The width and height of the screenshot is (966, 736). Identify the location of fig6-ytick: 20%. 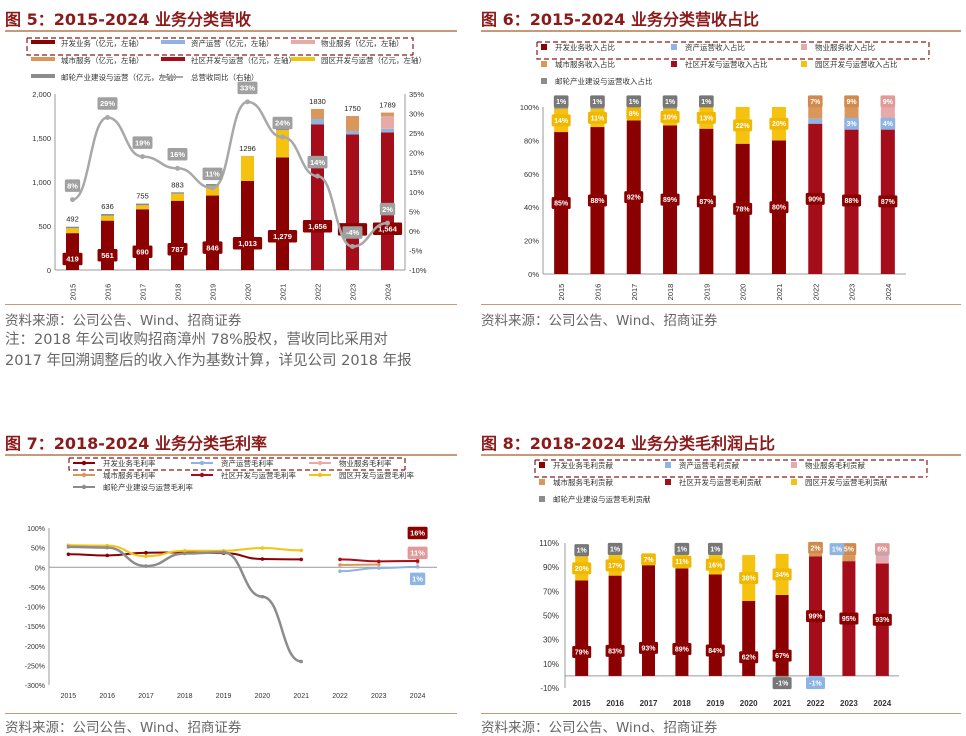
(531, 241).